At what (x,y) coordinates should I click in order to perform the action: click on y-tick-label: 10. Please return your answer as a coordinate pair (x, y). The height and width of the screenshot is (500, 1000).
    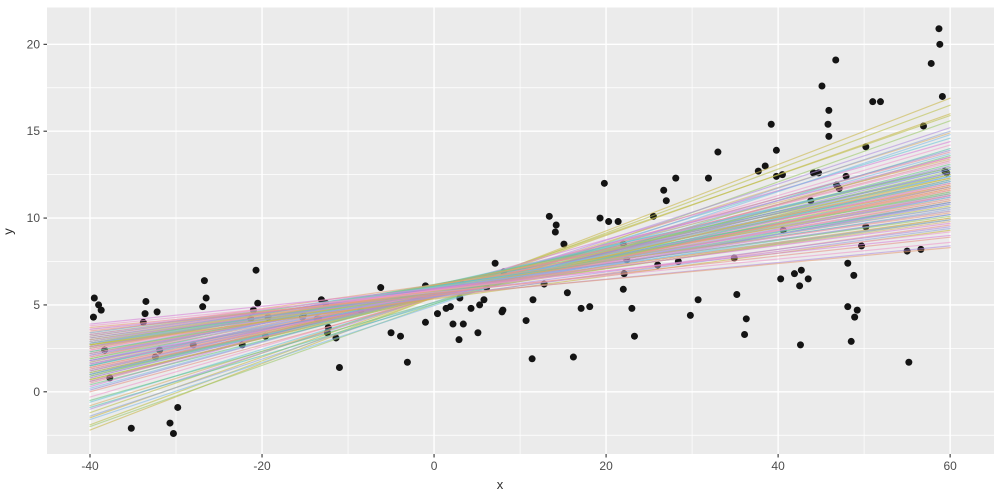
    Looking at the image, I should click on (34, 218).